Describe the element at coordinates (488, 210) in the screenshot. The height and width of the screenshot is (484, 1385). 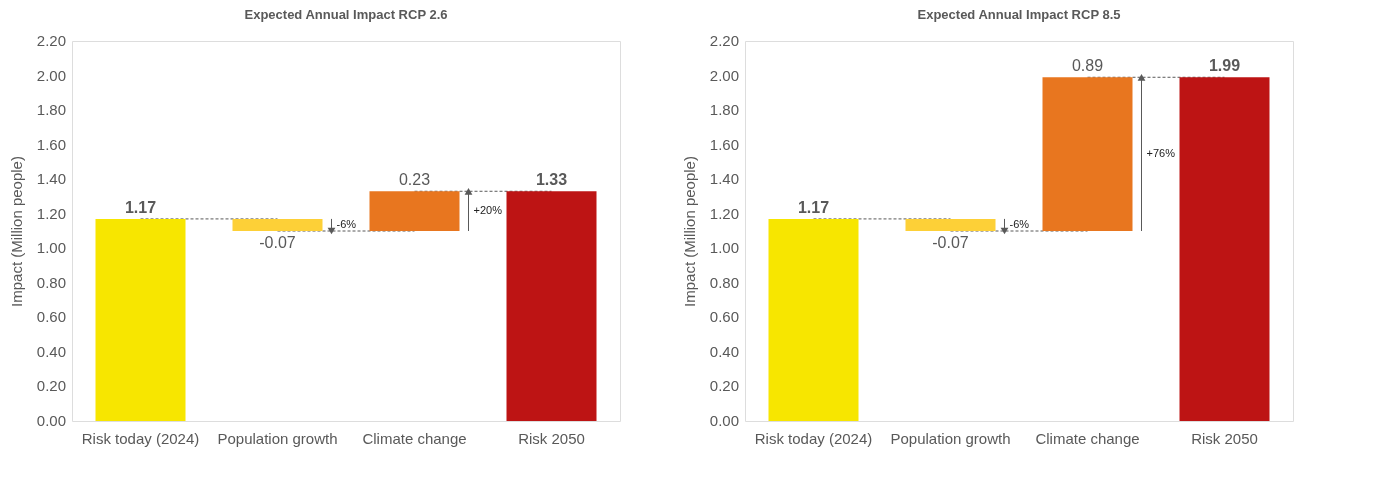
I see `annotation: +20%` at that location.